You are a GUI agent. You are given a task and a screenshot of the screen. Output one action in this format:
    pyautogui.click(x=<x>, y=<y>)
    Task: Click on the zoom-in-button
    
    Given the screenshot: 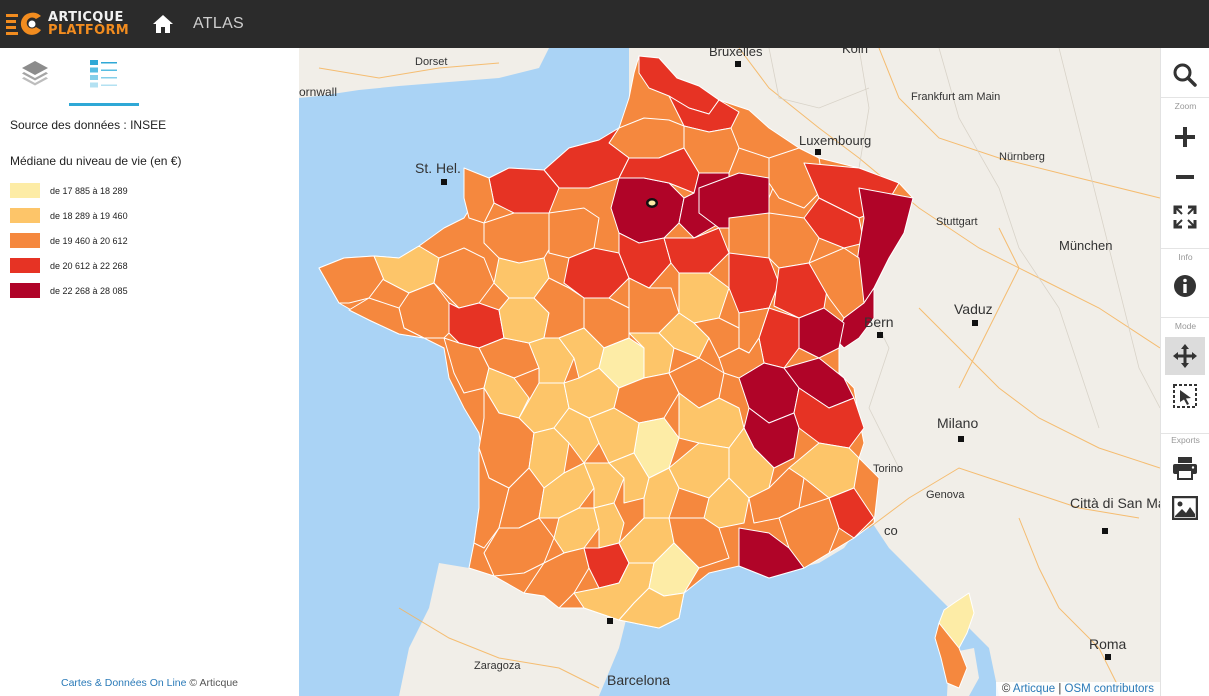 What is the action you would take?
    pyautogui.click(x=1185, y=137)
    